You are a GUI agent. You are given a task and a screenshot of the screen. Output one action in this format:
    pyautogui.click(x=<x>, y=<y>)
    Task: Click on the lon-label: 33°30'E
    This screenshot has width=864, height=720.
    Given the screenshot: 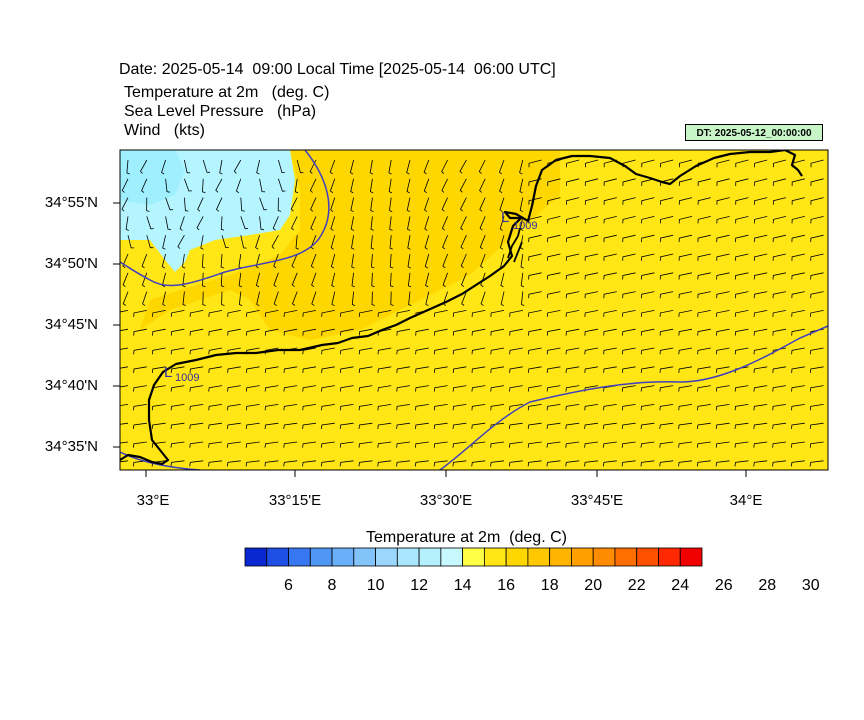 What is the action you would take?
    pyautogui.click(x=446, y=500)
    